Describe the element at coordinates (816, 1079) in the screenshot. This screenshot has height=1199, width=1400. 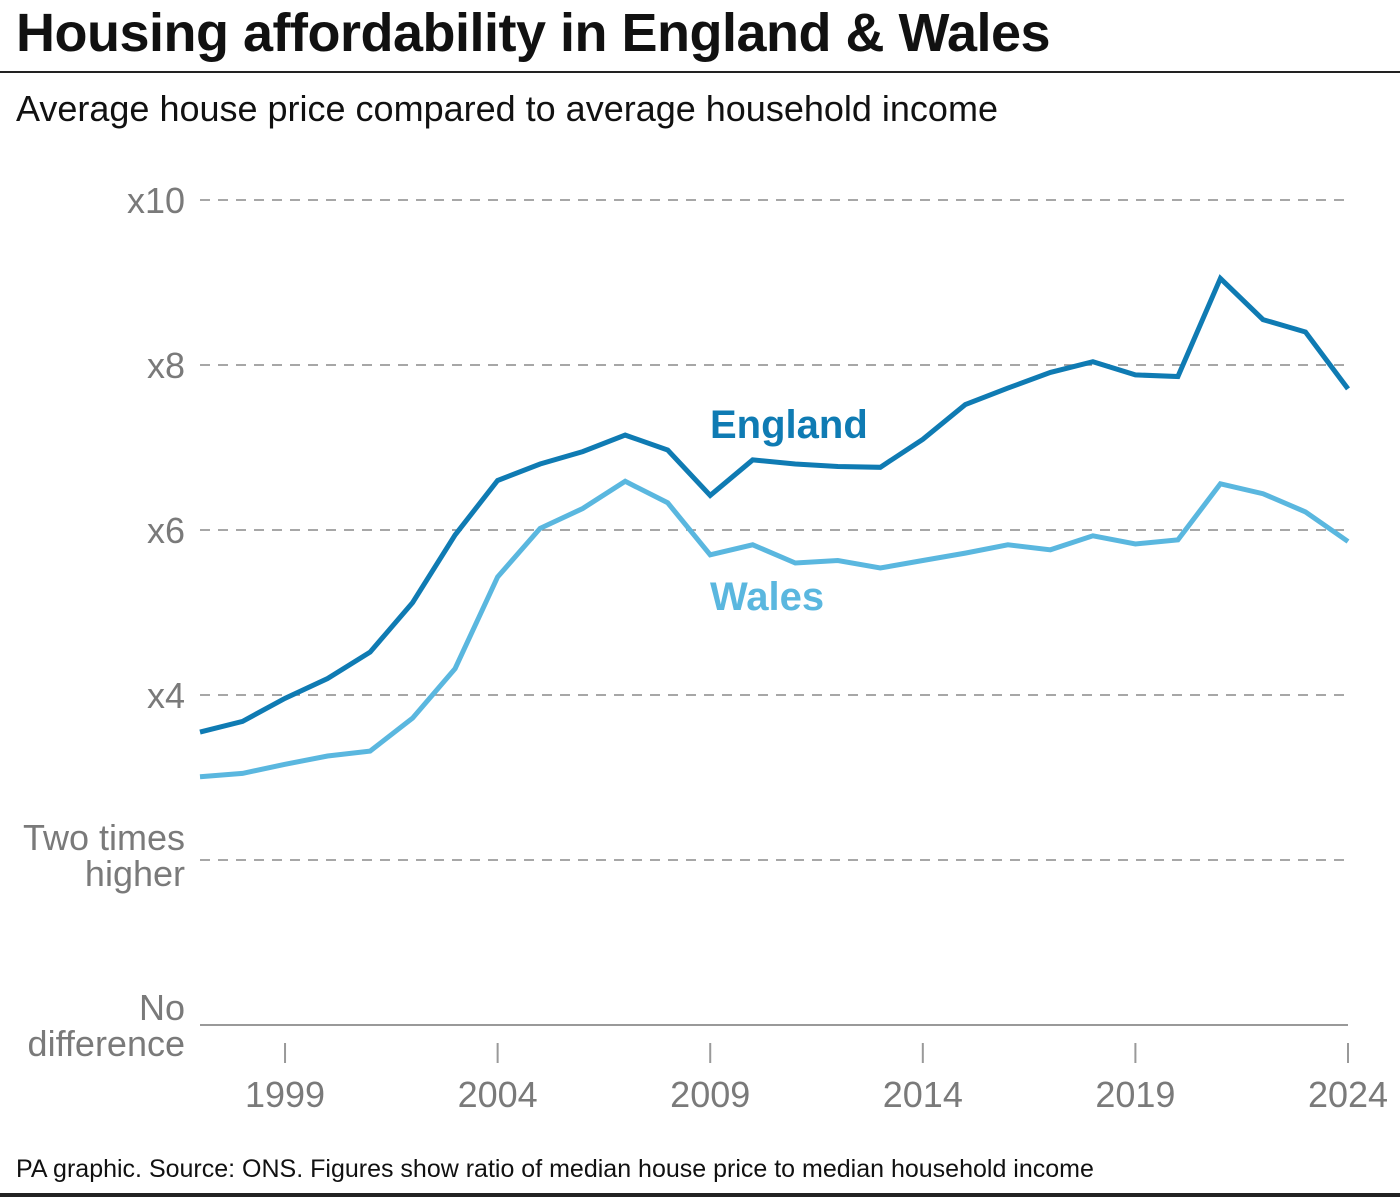
I see `x-axis: 1999 2004 2009 2014 2019 2024` at that location.